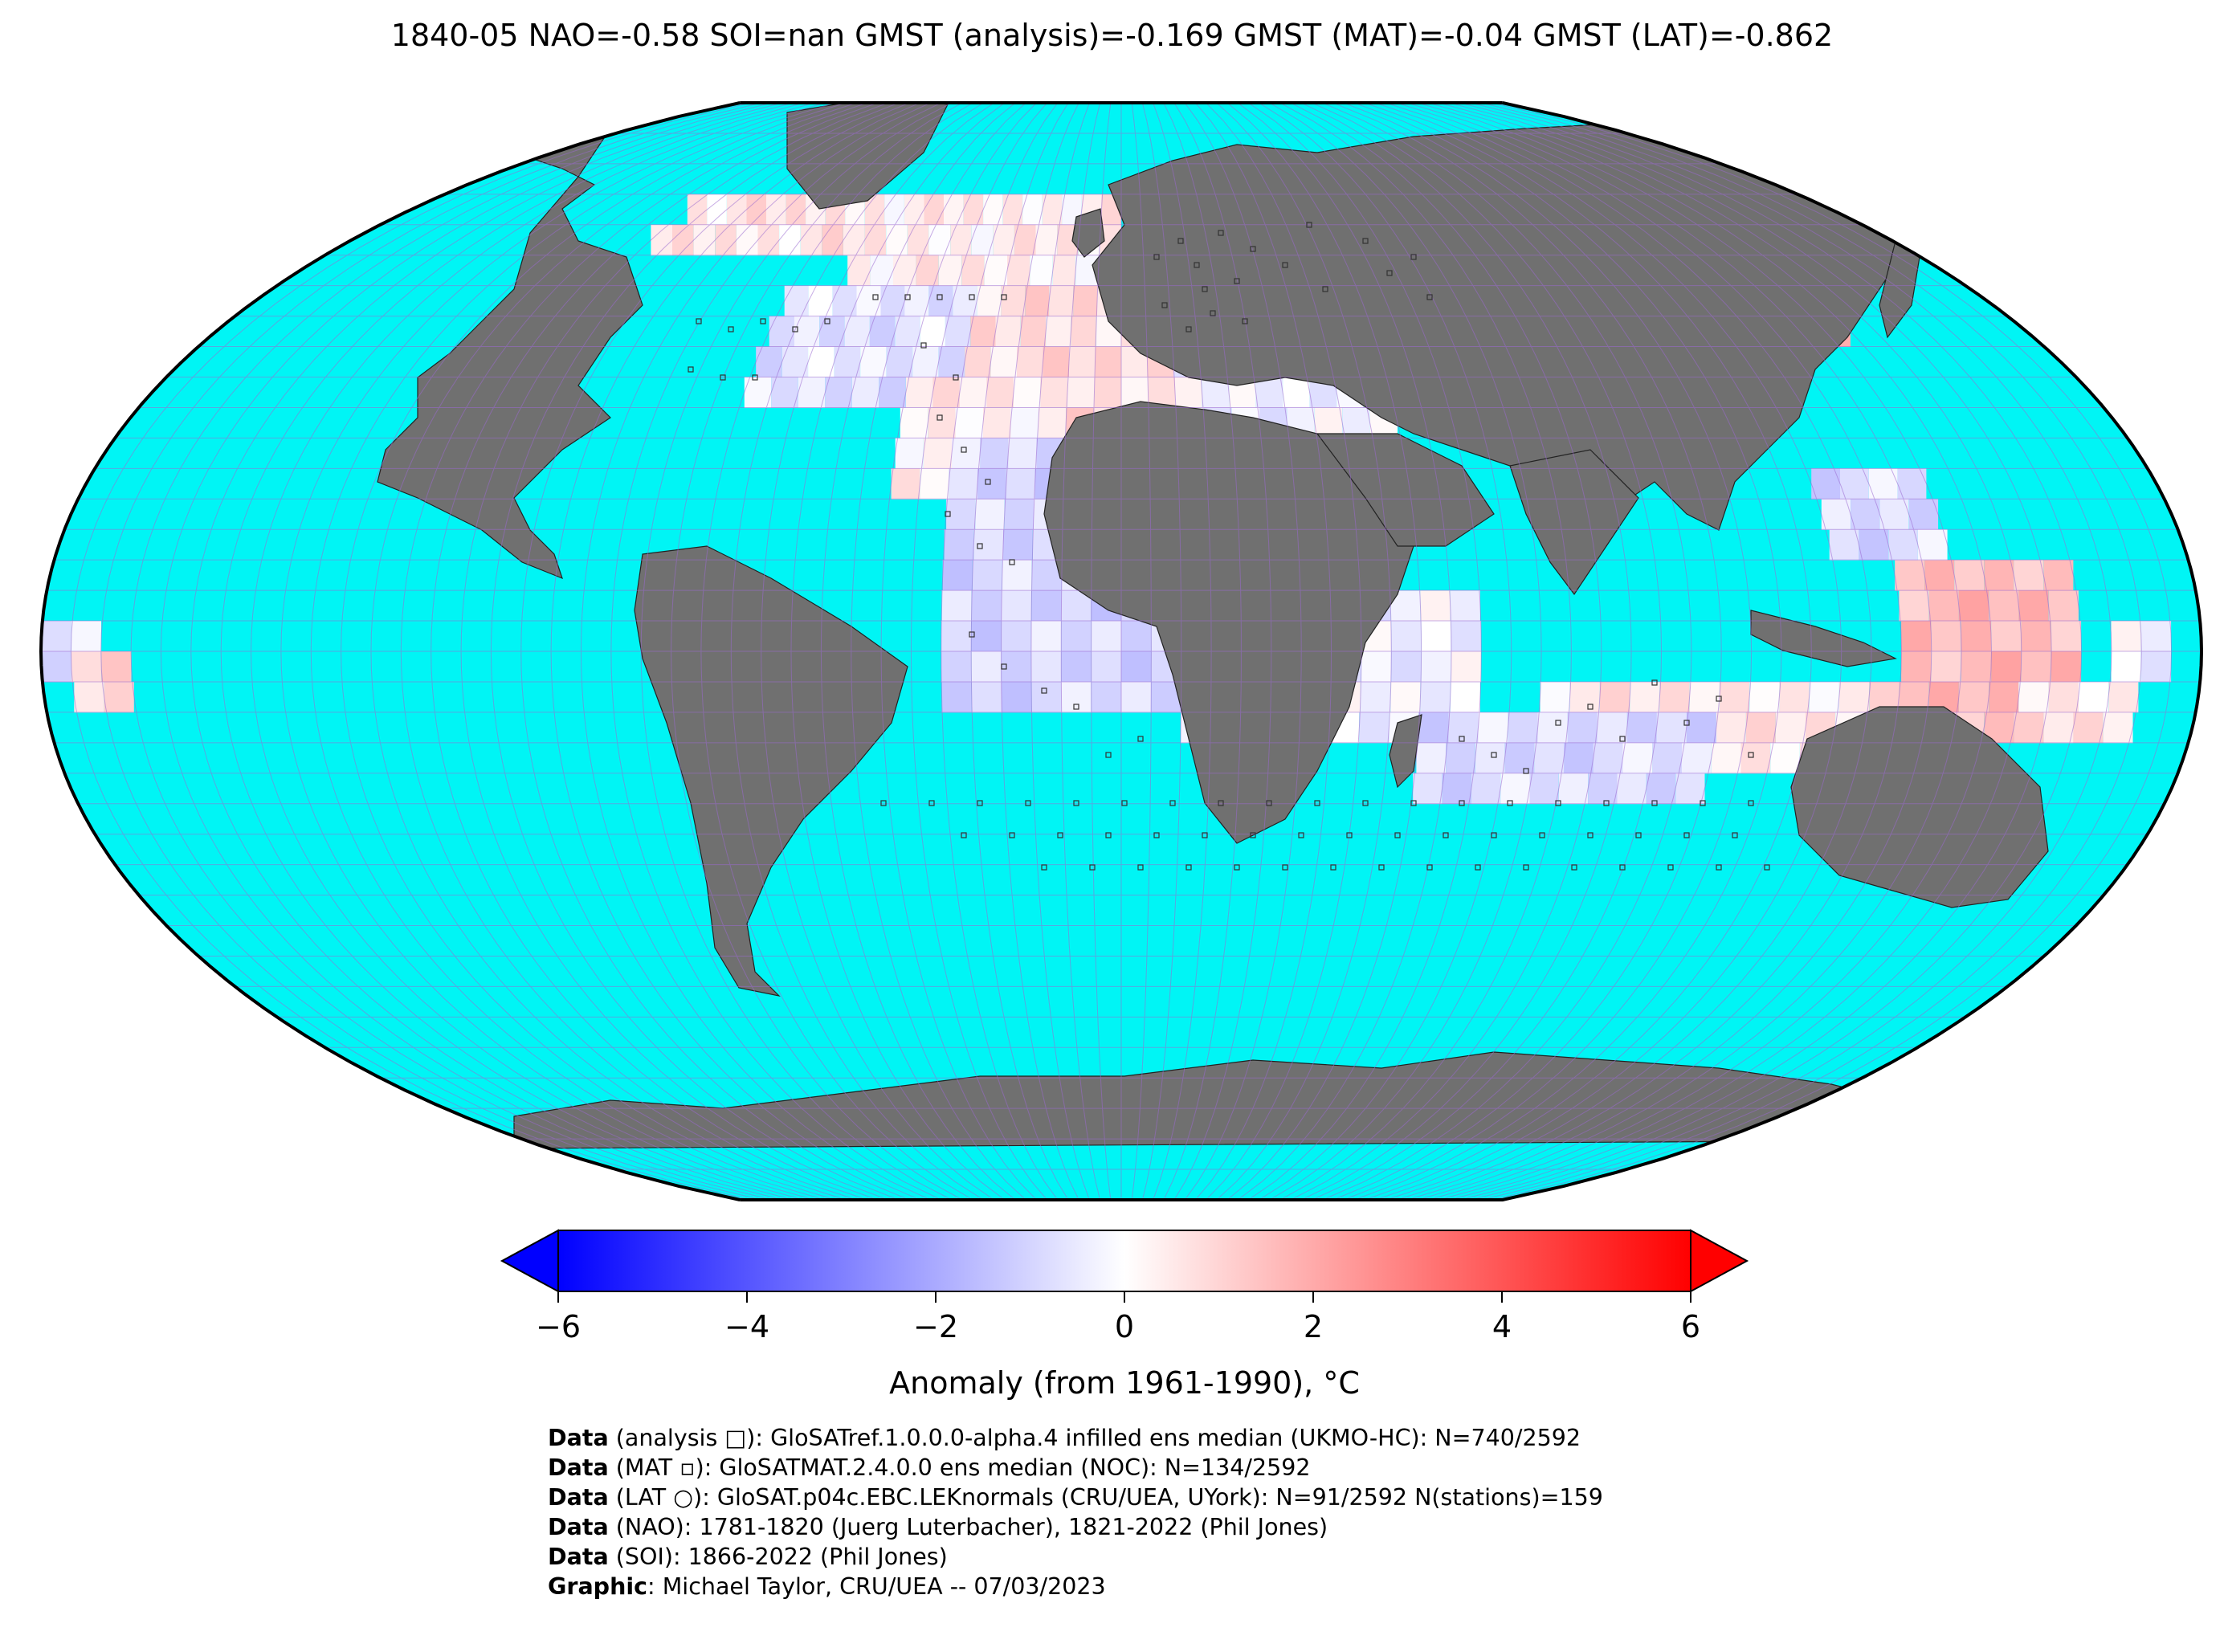 The width and height of the screenshot is (2224, 1652). What do you see at coordinates (1405, 751) in the screenshot?
I see `landmass-madagascar` at bounding box center [1405, 751].